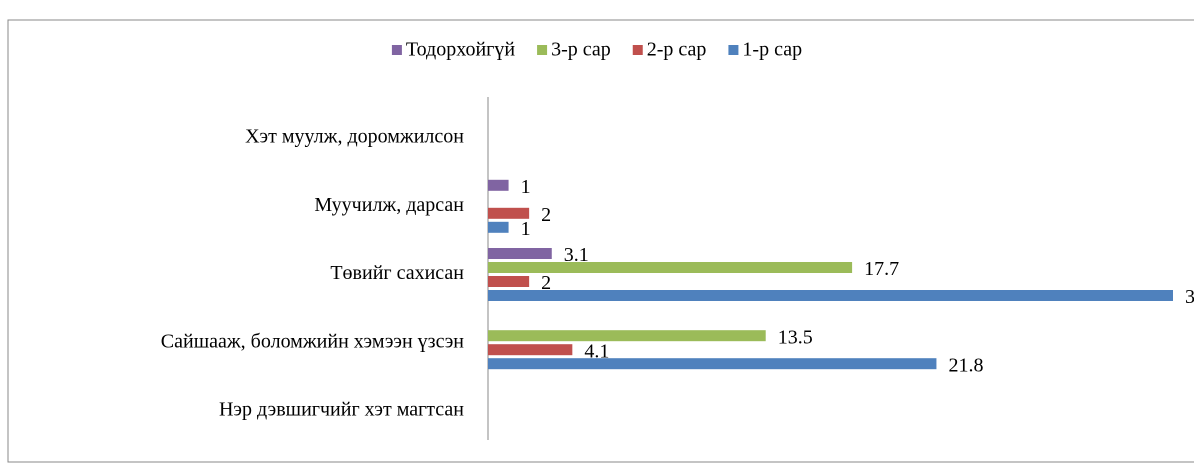 The height and width of the screenshot is (467, 1194). I want to click on legend-label: Тодорхойгүй, so click(460, 50).